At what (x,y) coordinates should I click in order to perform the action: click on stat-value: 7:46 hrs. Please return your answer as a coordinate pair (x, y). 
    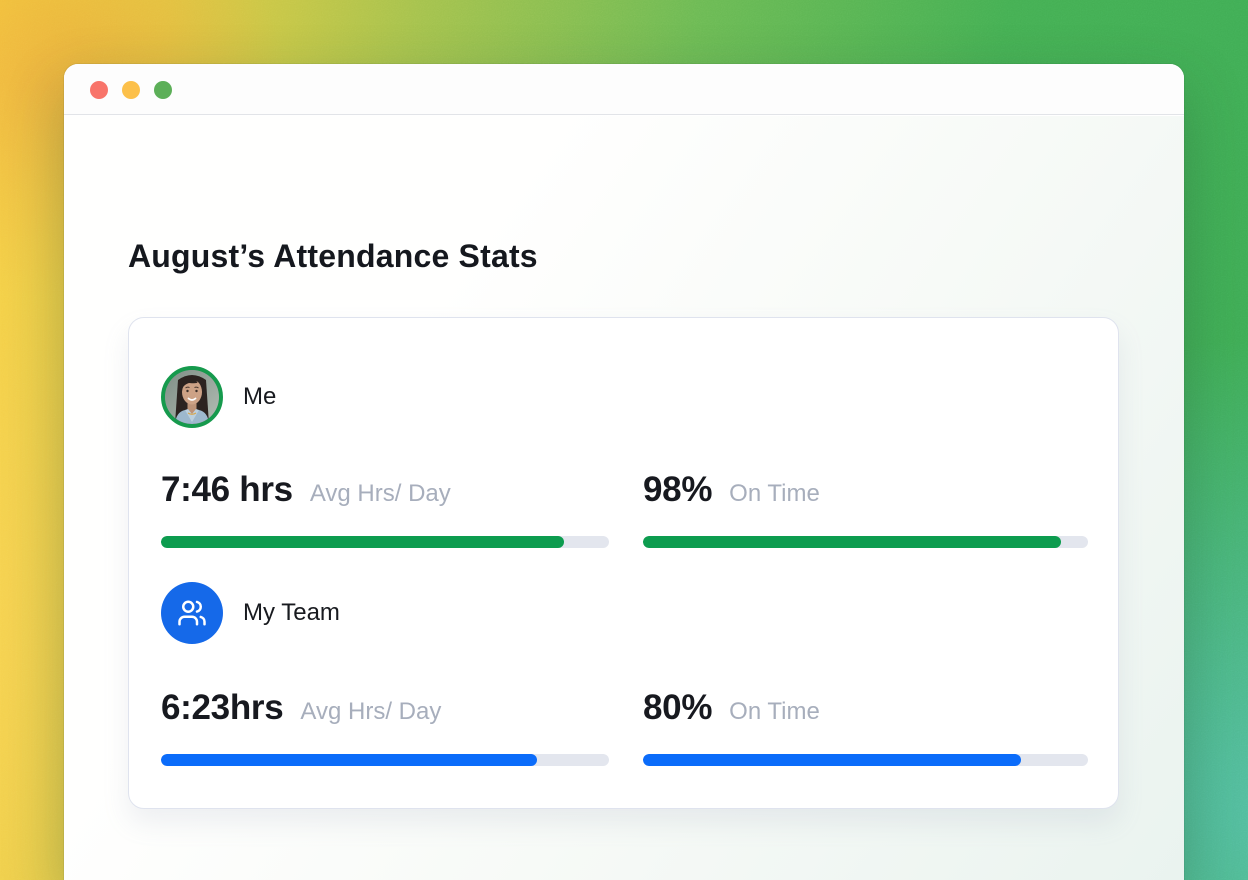
    Looking at the image, I should click on (227, 489).